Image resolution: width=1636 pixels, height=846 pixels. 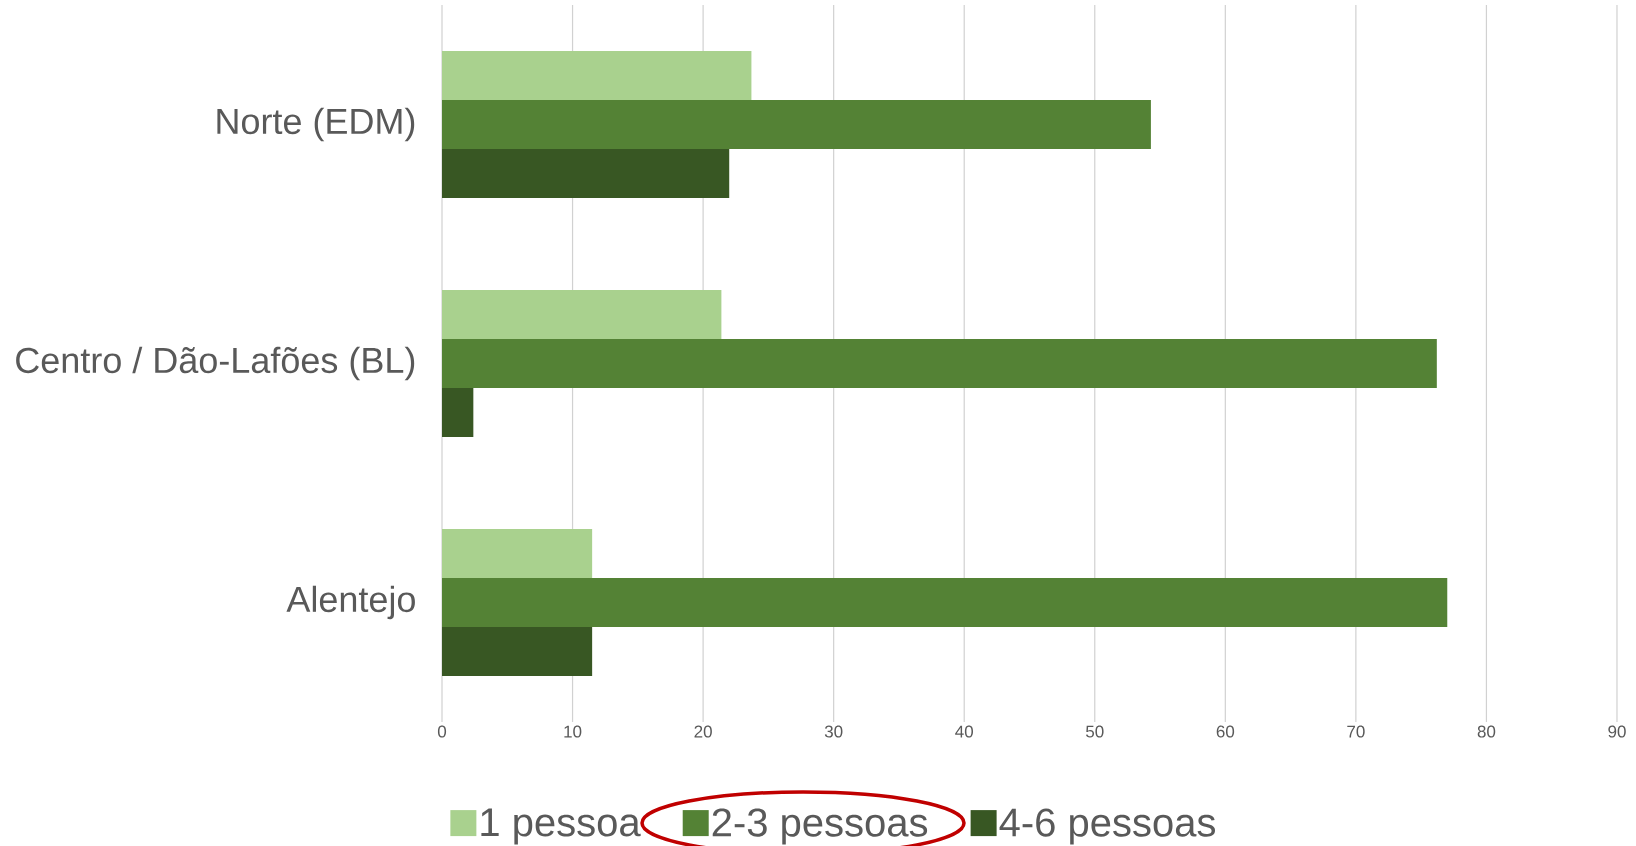 What do you see at coordinates (442, 731) in the screenshot?
I see `x-tick-label: 0` at bounding box center [442, 731].